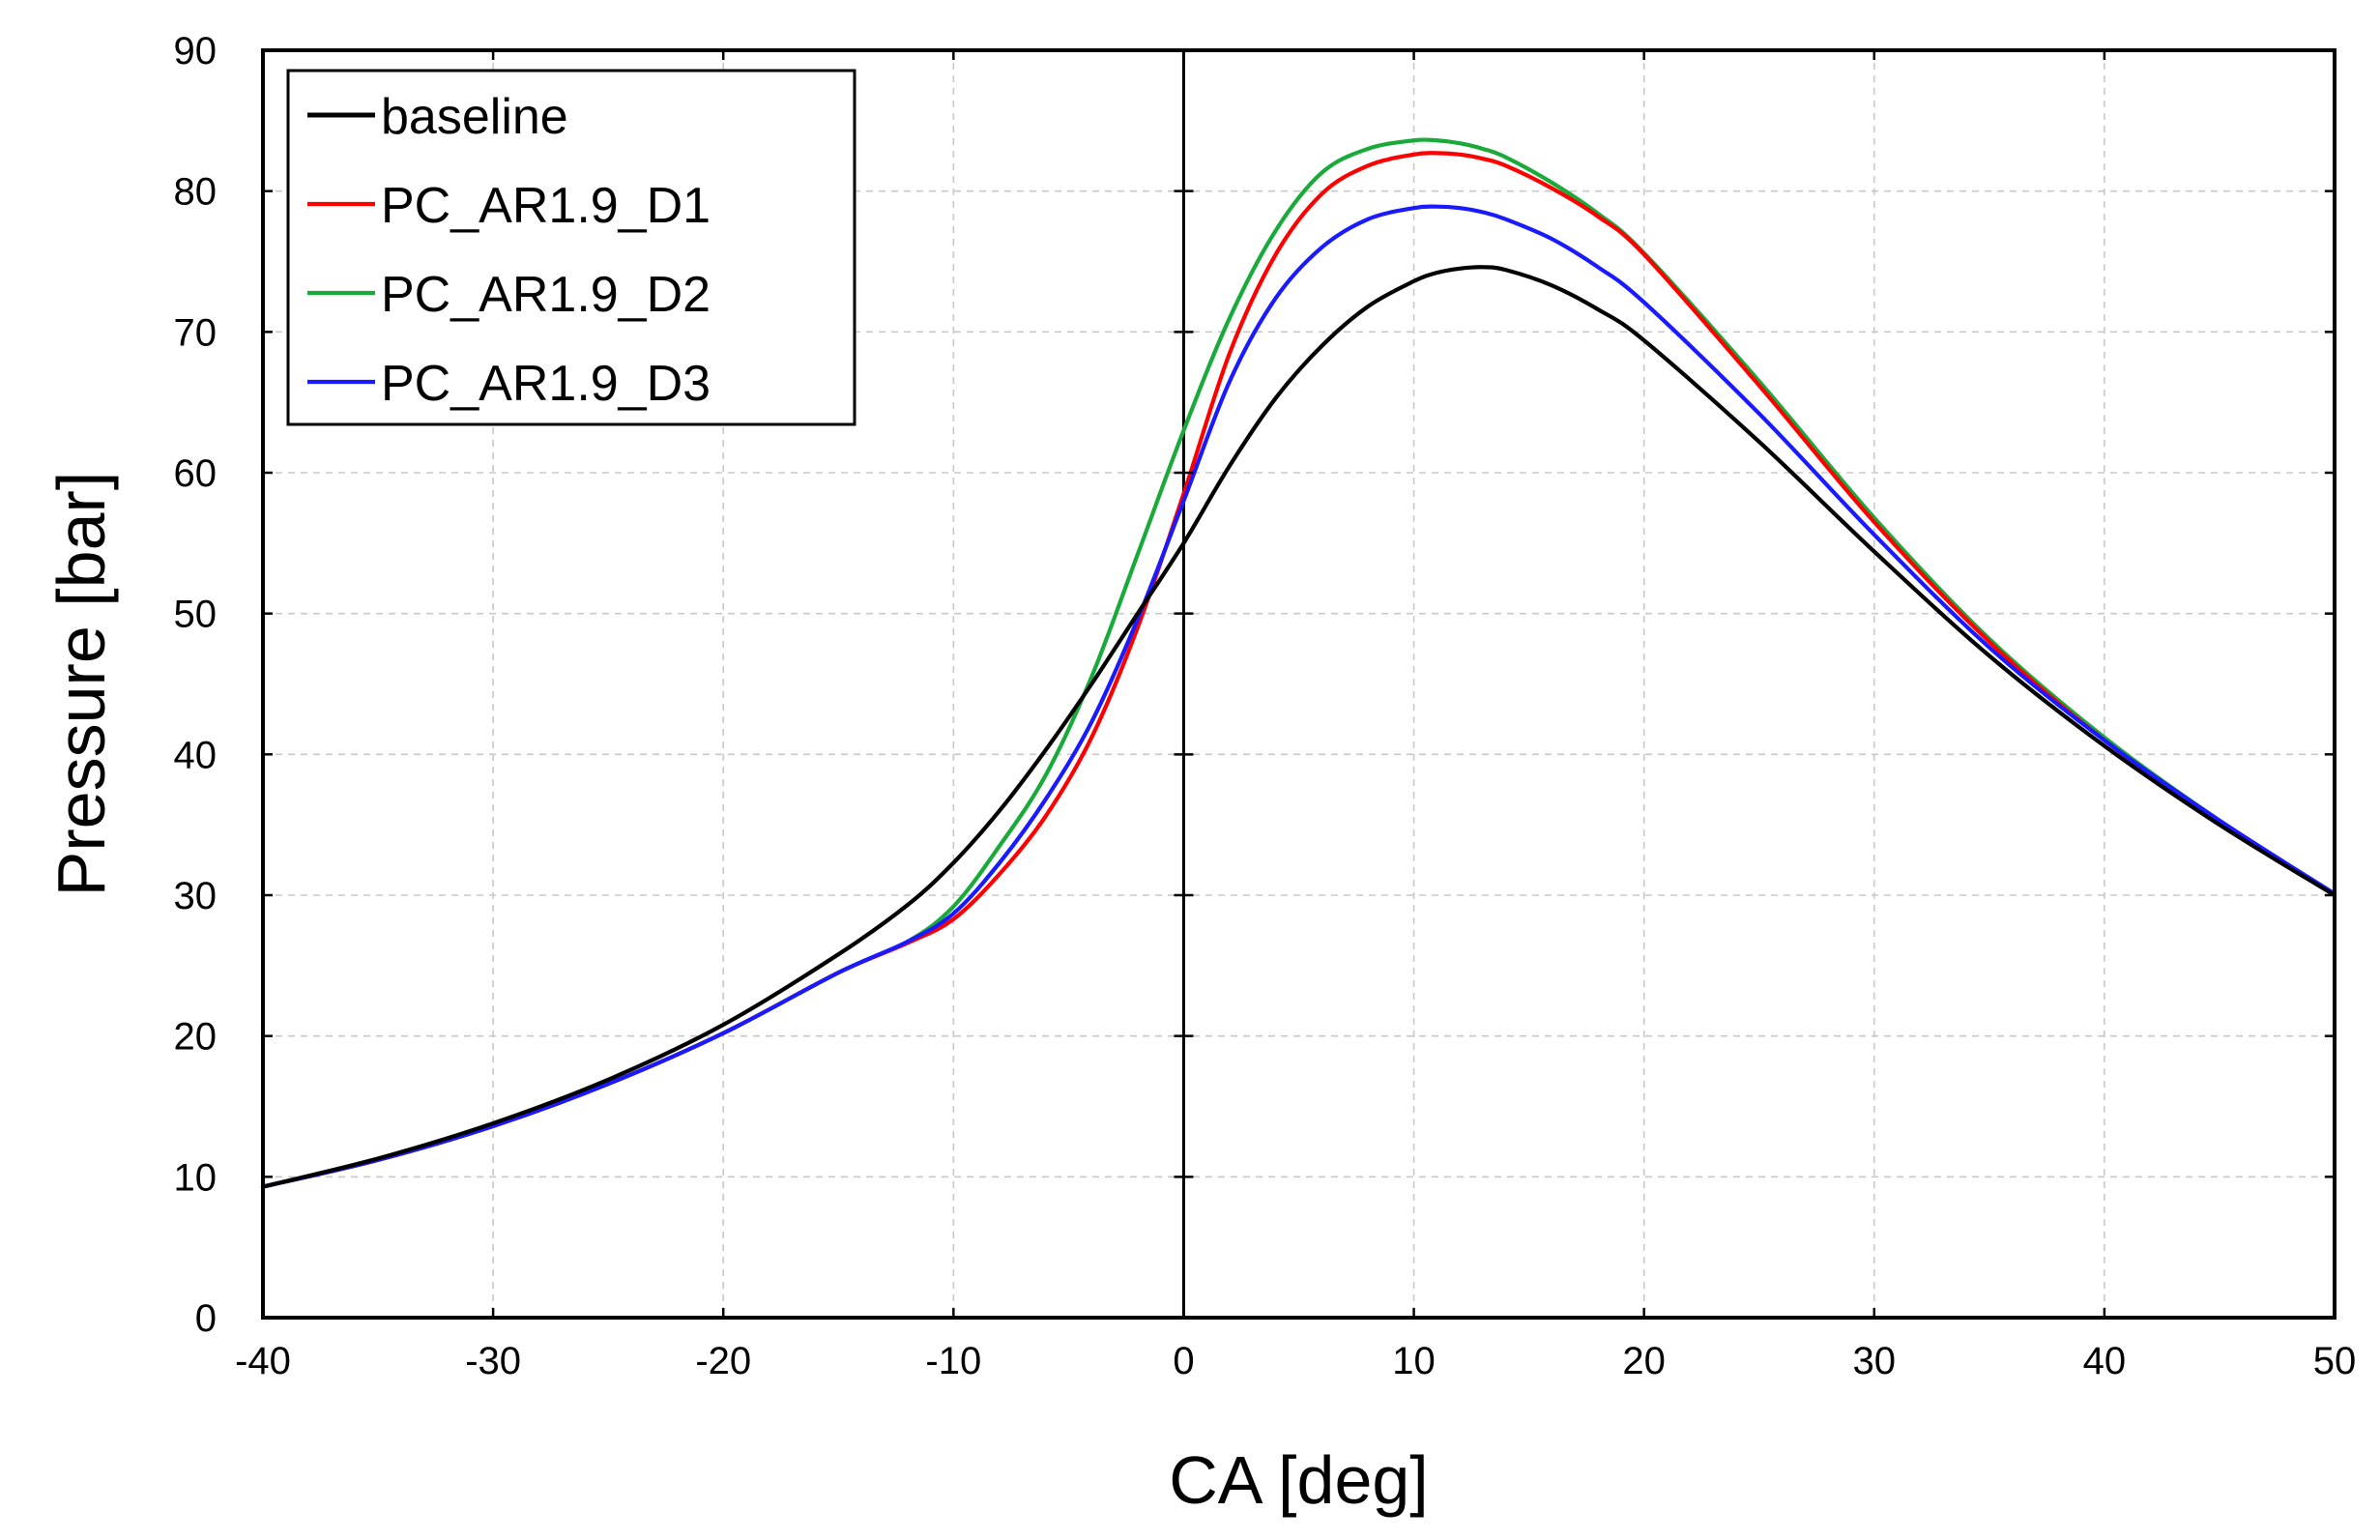 The height and width of the screenshot is (1540, 2380). What do you see at coordinates (2335, 1361) in the screenshot?
I see `x-tick-label: 50` at bounding box center [2335, 1361].